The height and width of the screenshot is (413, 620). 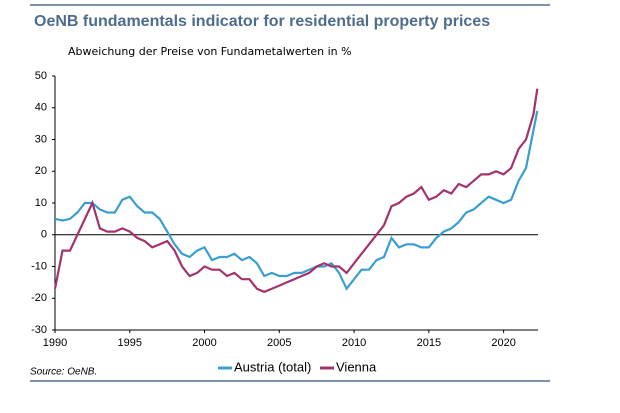 I want to click on y-tick-label: 10, so click(x=41, y=203).